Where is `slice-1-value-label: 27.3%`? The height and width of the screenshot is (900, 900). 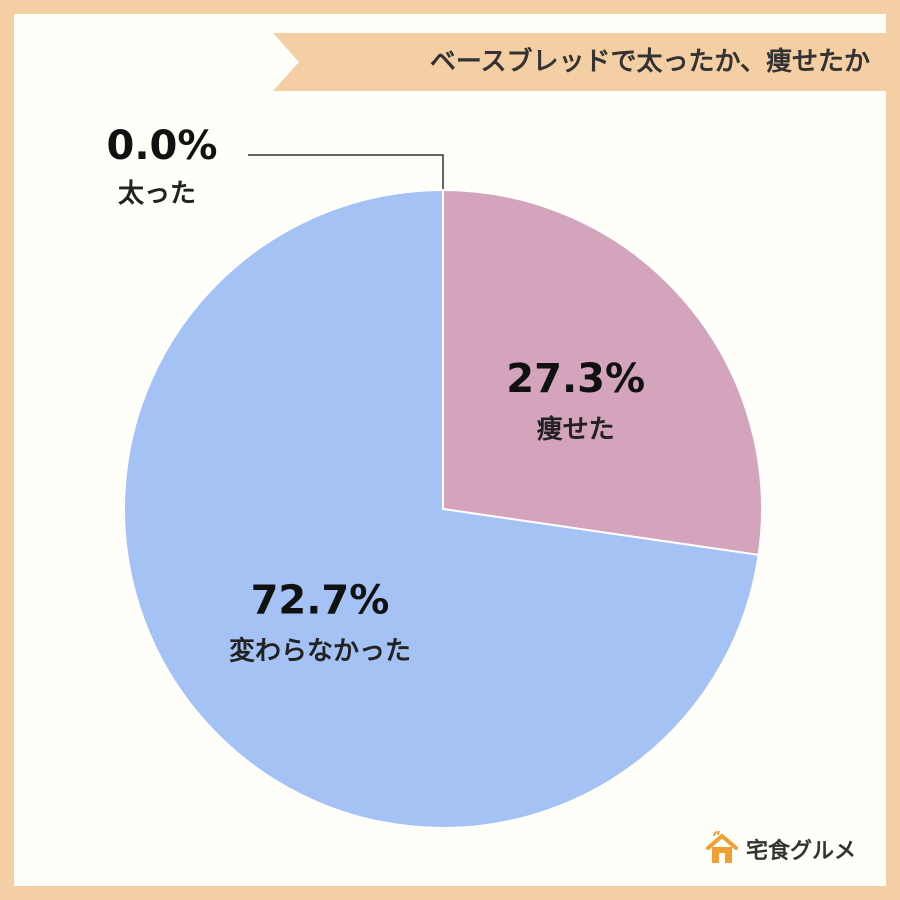
slice-1-value-label: 27.3% is located at coordinates (575, 379).